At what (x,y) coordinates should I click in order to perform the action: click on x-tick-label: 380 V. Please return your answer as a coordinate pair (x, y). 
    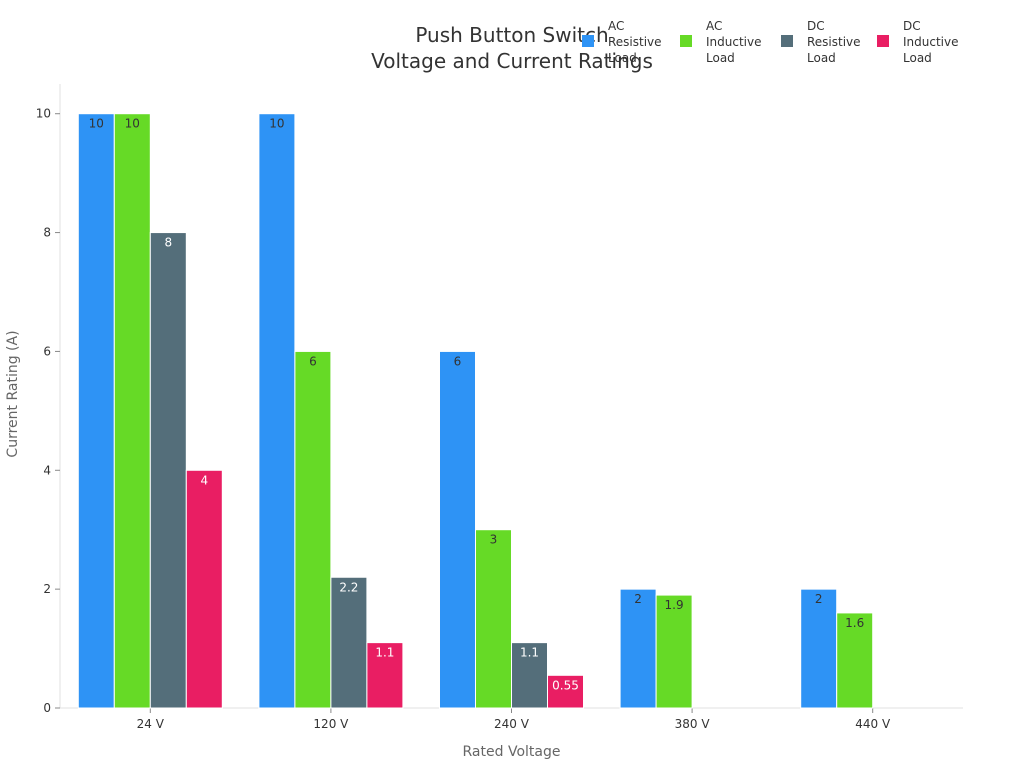
    Looking at the image, I should click on (693, 724).